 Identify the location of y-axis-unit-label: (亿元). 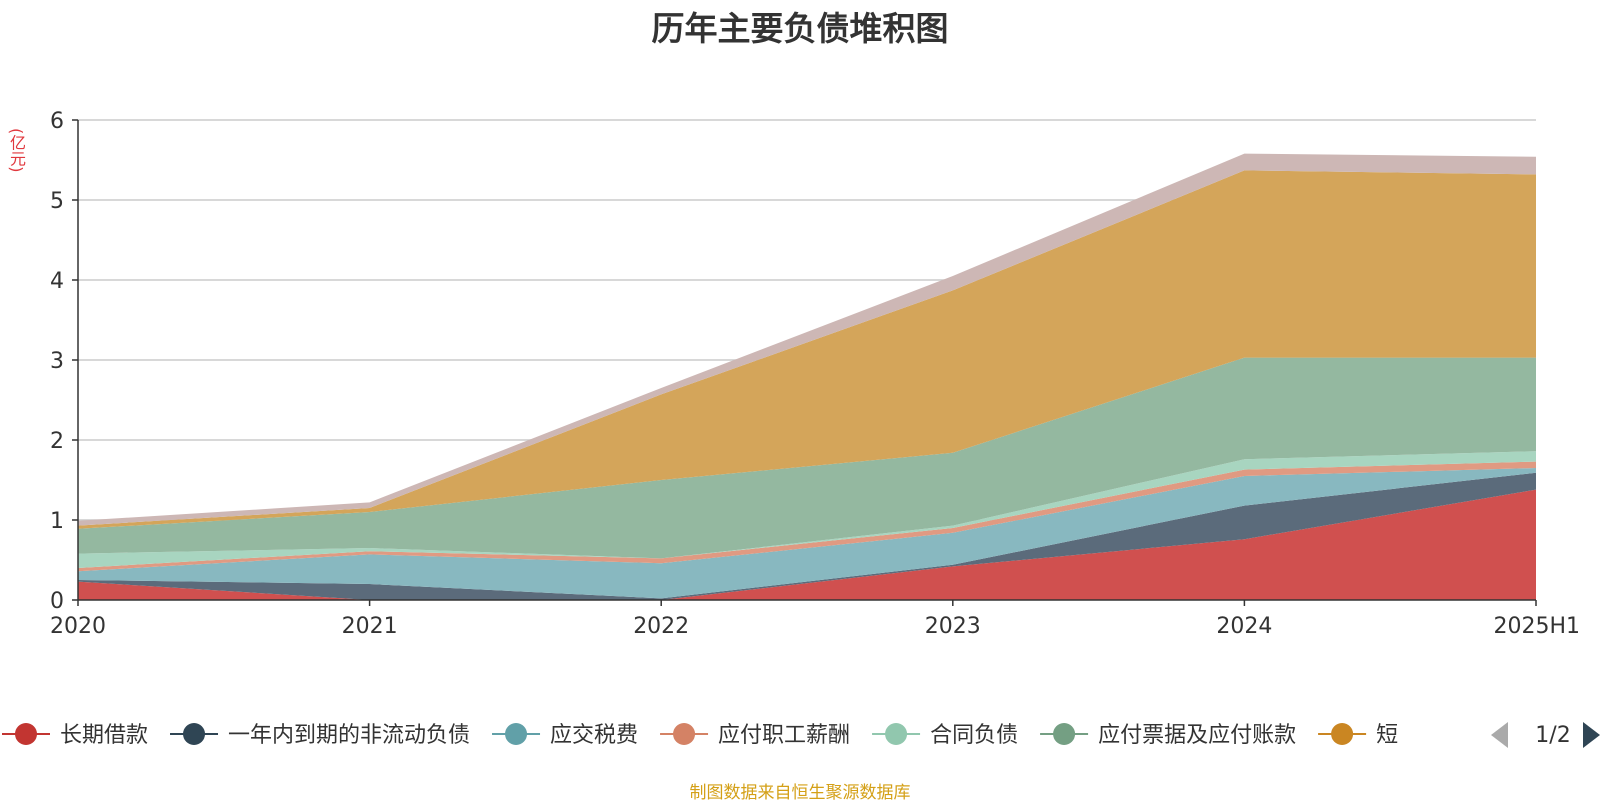
(16, 150).